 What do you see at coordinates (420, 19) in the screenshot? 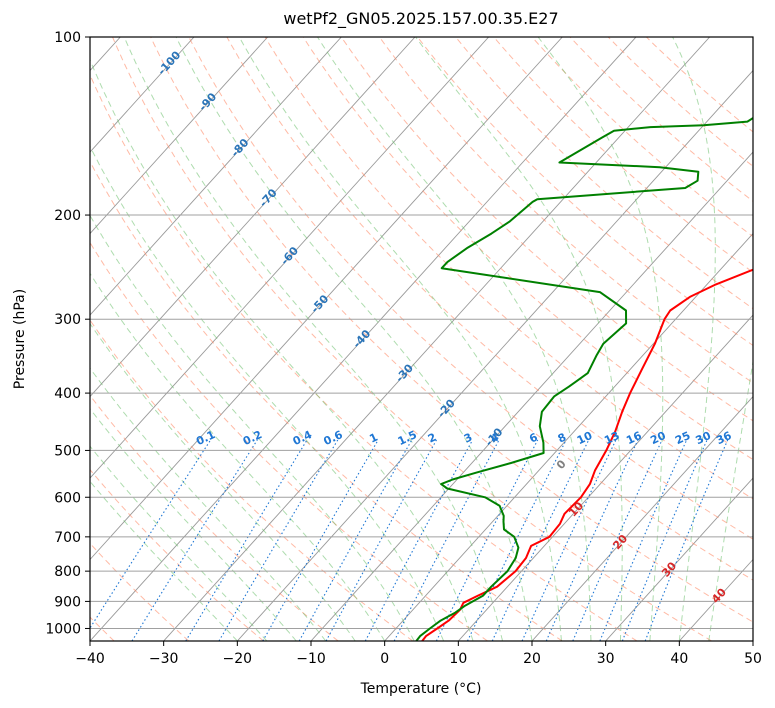
I see `chart-title: wetPf2_GN05.2025.157.00.35.E27` at bounding box center [420, 19].